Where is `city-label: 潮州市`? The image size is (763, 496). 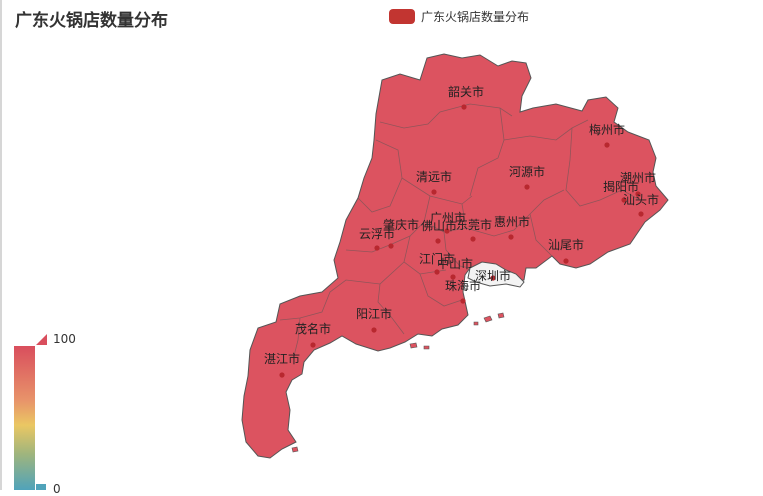
city-label: 潮州市 is located at coordinates (638, 177).